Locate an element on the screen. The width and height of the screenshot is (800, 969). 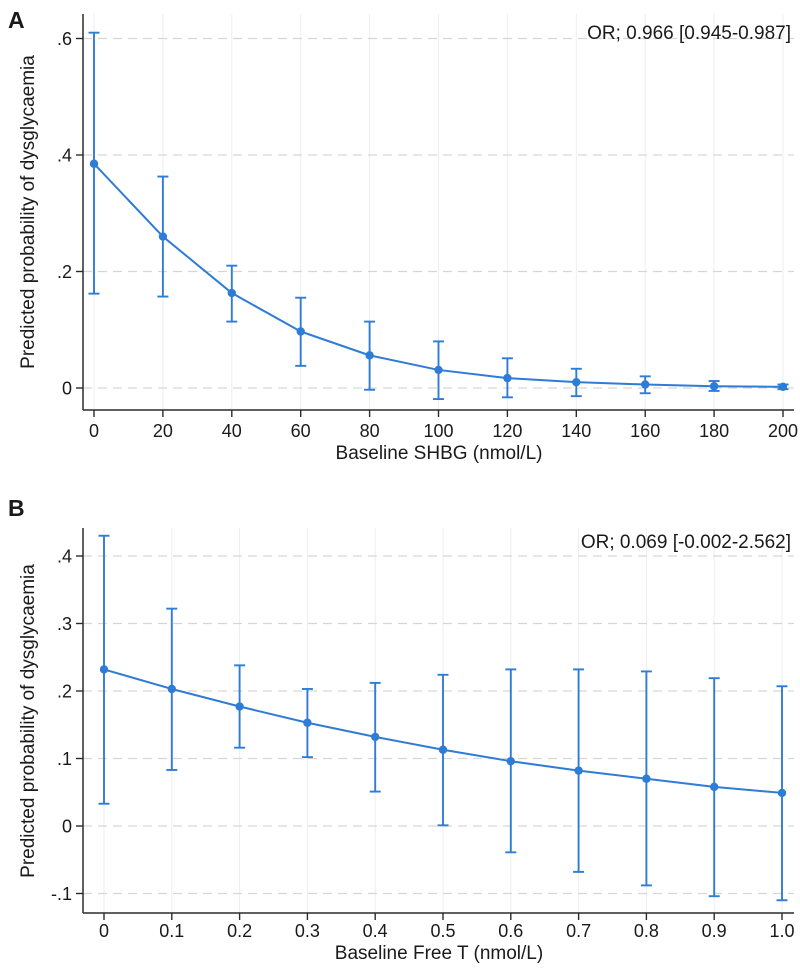
svg-text: -.1 is located at coordinates (61, 894).